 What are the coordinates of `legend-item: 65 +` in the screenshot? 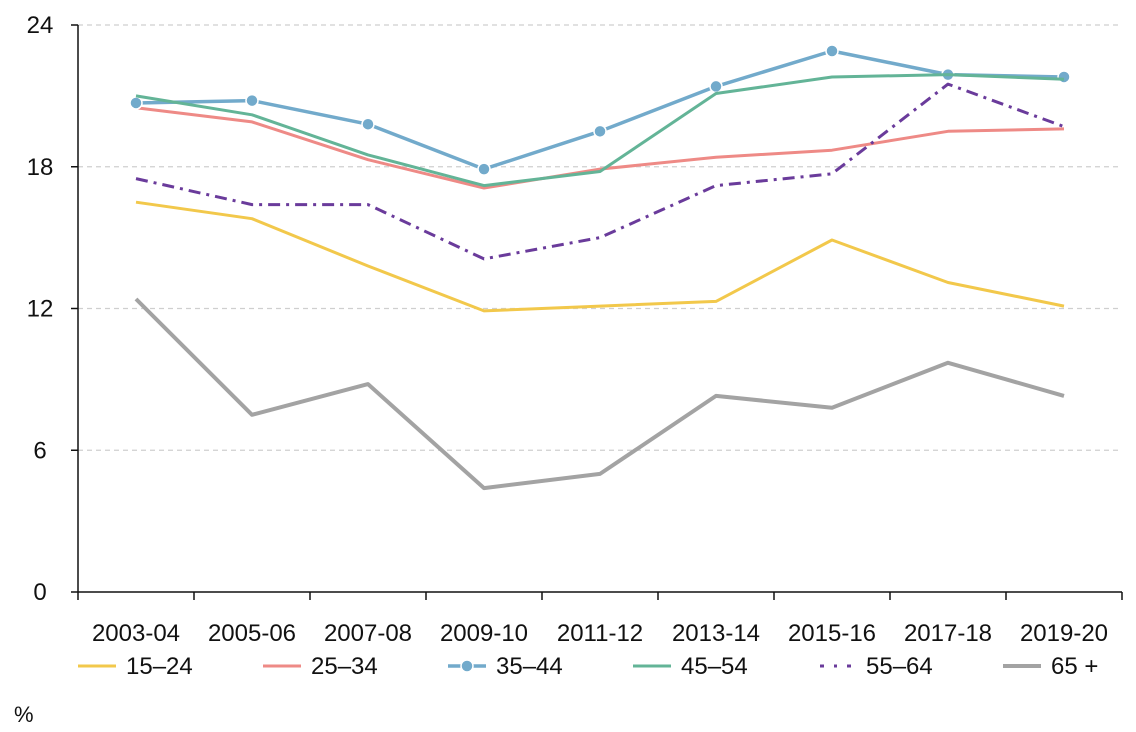 It's located at (1050, 666).